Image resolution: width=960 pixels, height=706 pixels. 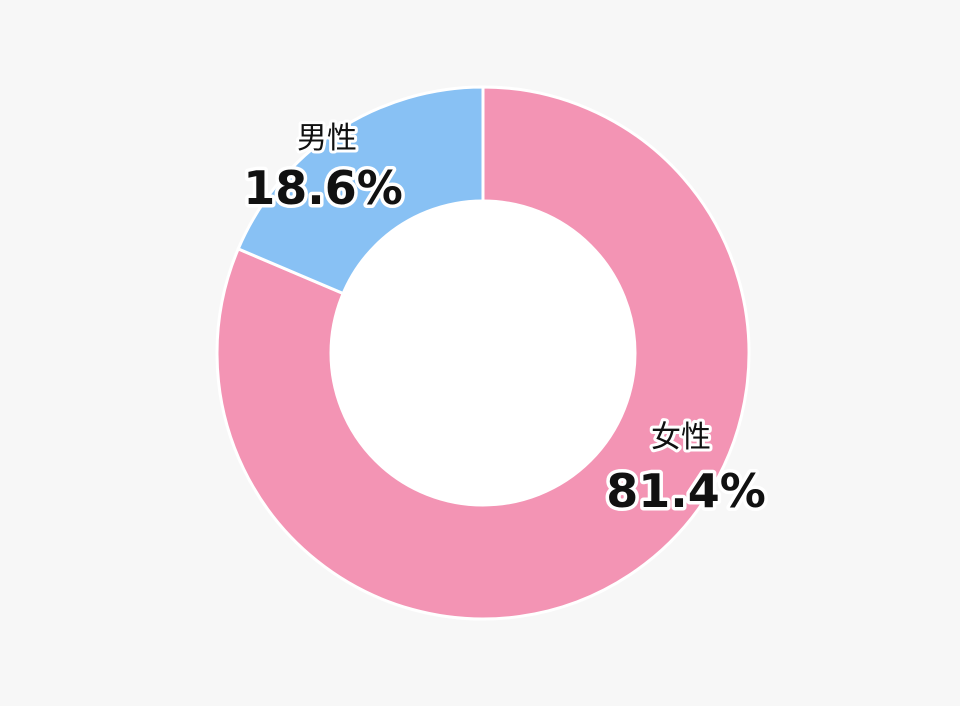 What do you see at coordinates (323, 188) in the screenshot?
I see `slice-1-value-label: 18.6%` at bounding box center [323, 188].